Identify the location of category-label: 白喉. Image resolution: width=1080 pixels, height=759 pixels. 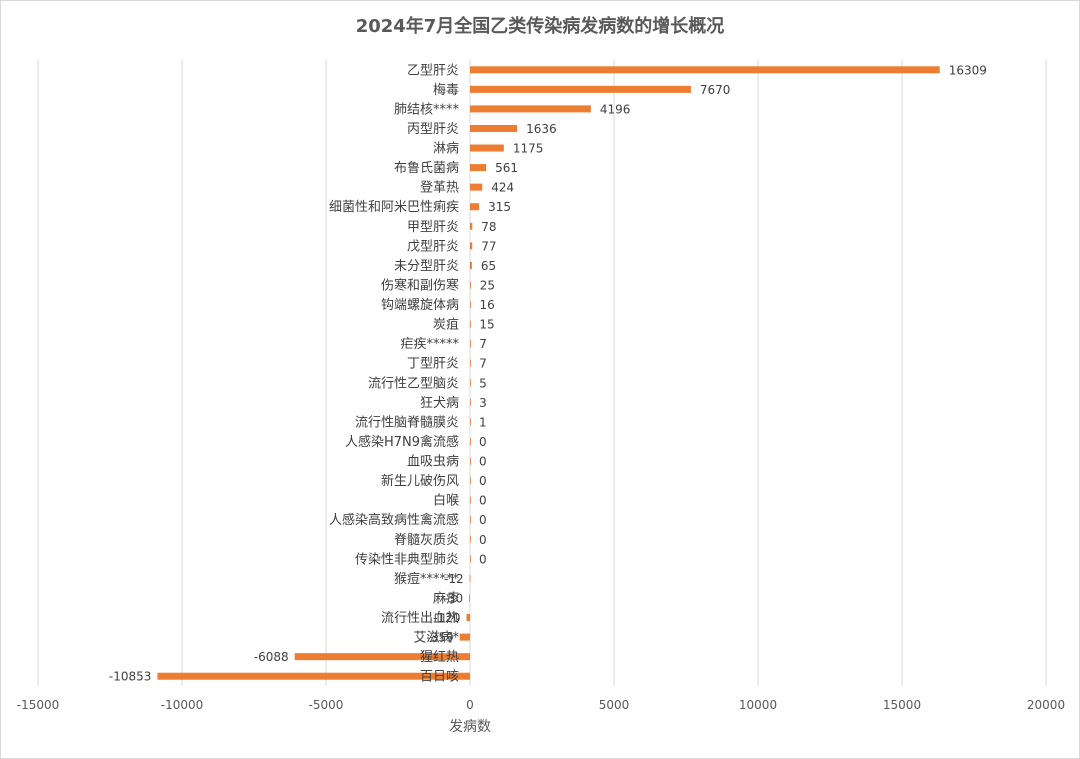
(446, 501).